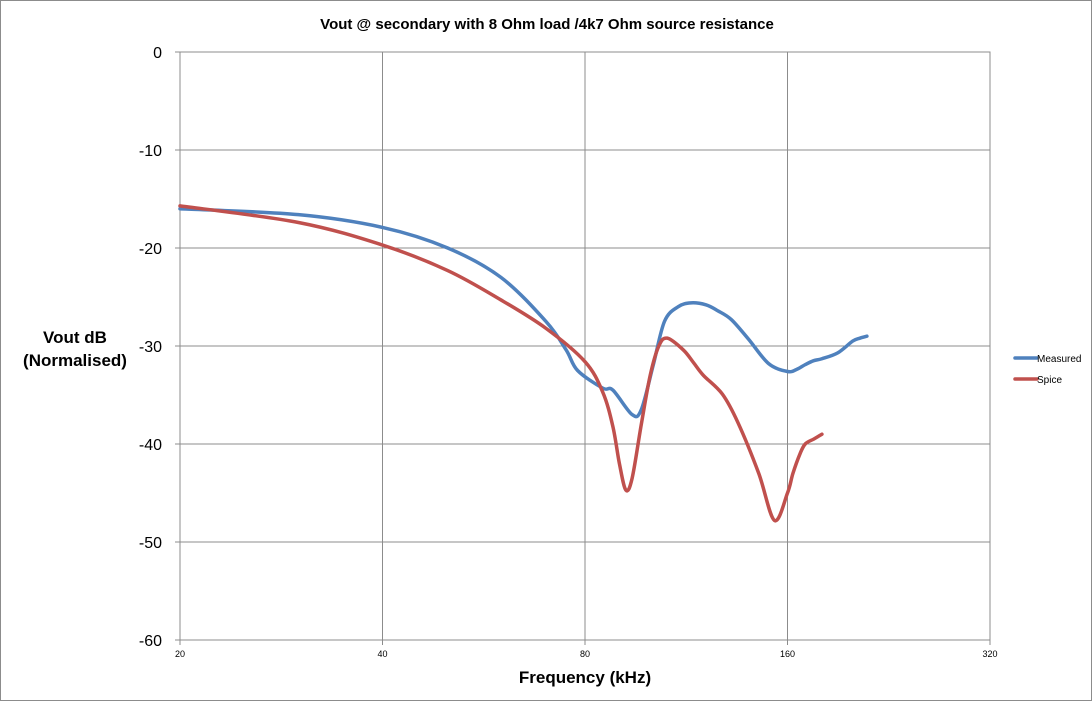 This screenshot has height=702, width=1092. I want to click on x-axis-title: Frequency (kHz), so click(585, 677).